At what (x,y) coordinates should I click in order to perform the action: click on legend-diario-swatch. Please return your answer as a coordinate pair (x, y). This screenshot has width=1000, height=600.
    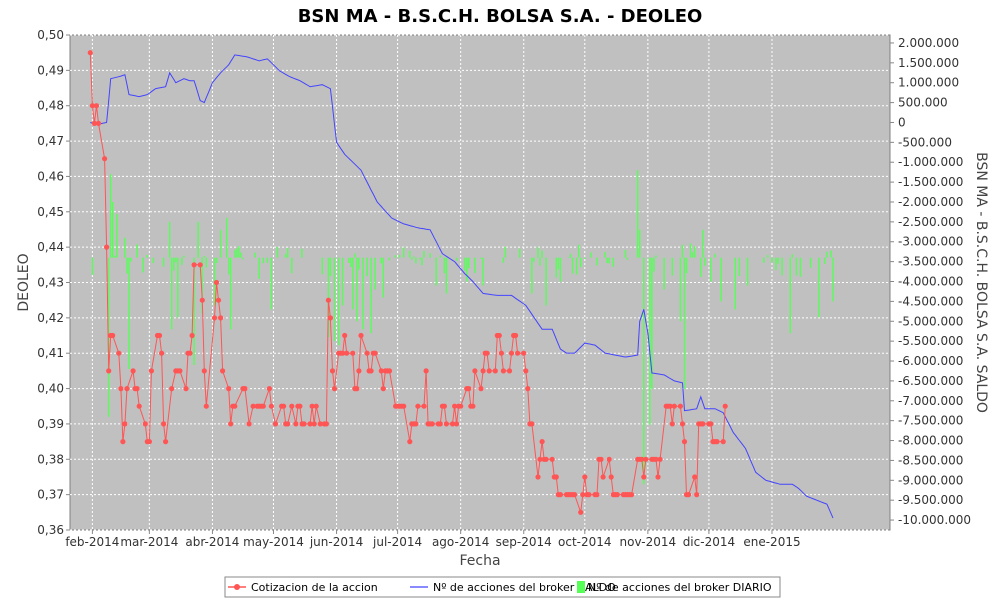
    Looking at the image, I should click on (581, 587).